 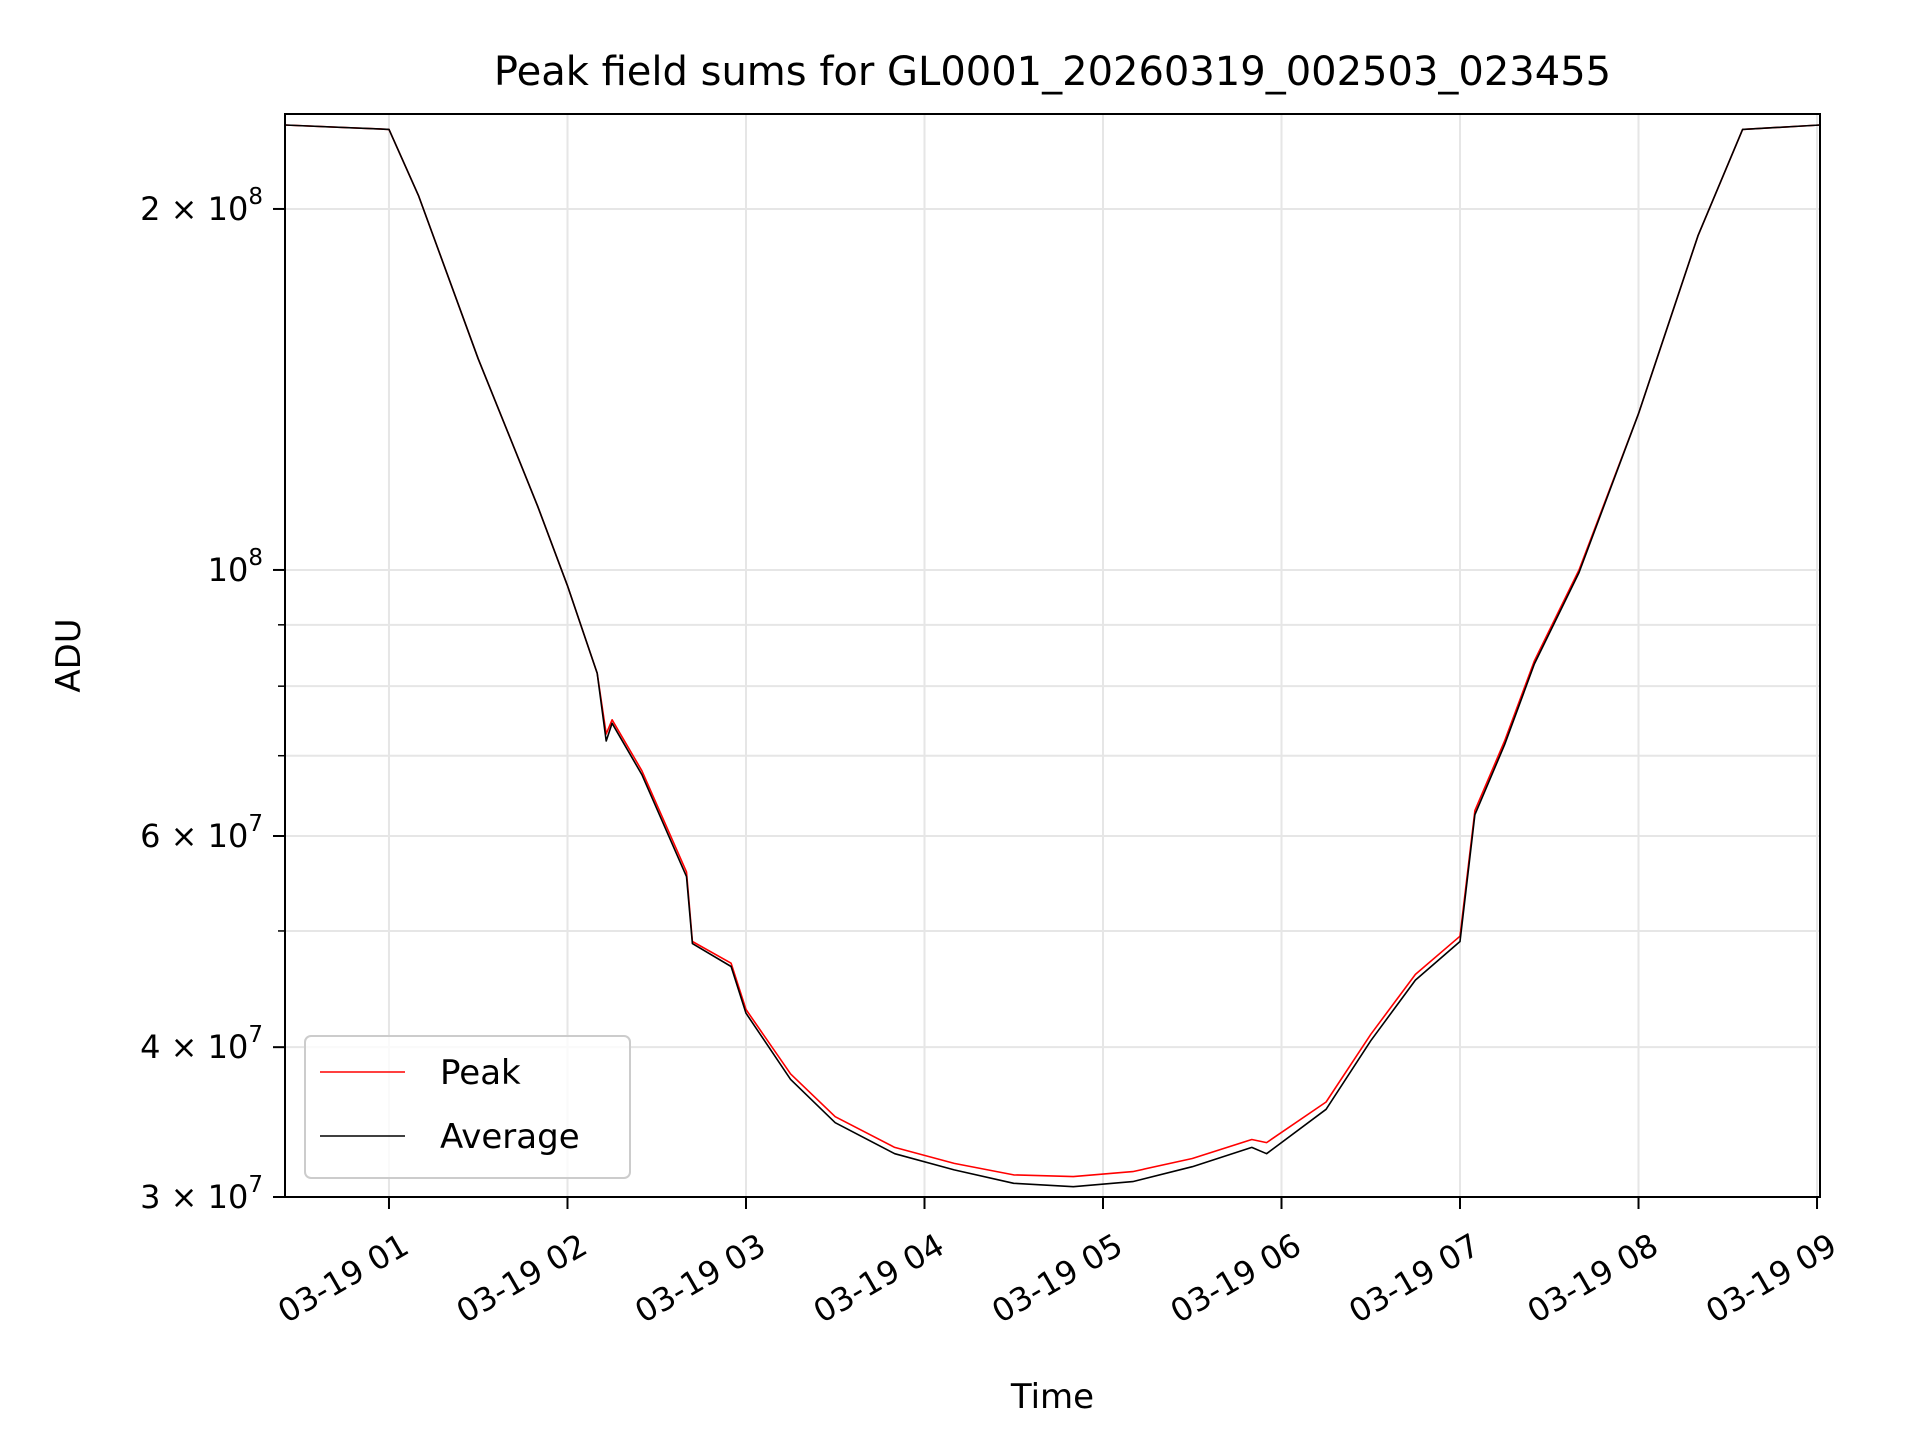 What do you see at coordinates (194, 1197) in the screenshot?
I see `y-tick-label-base: 3 × 10` at bounding box center [194, 1197].